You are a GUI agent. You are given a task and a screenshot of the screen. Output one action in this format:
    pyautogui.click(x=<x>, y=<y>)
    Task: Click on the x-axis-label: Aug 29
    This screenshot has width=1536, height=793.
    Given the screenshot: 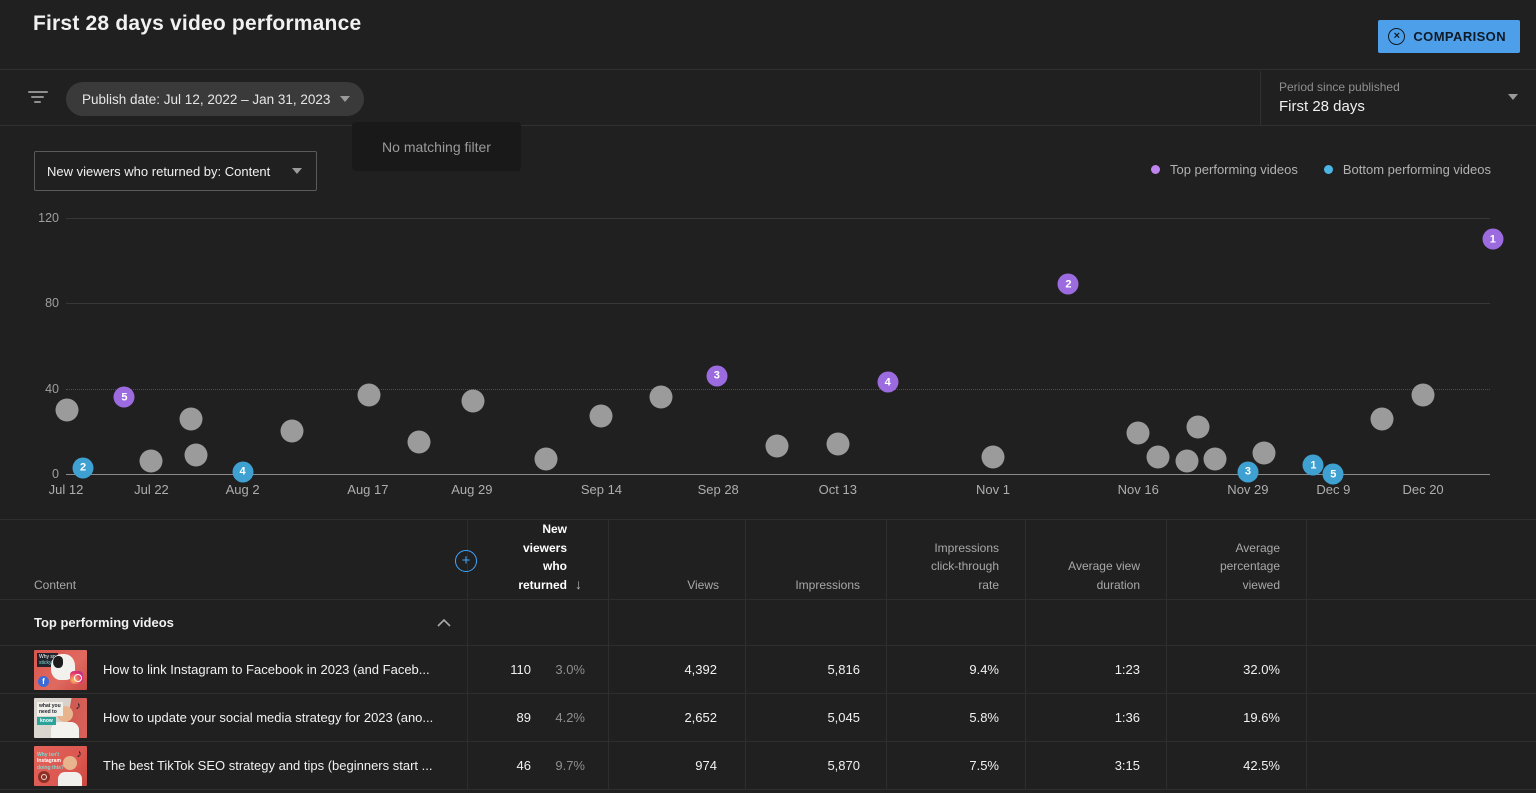 What is the action you would take?
    pyautogui.click(x=472, y=489)
    